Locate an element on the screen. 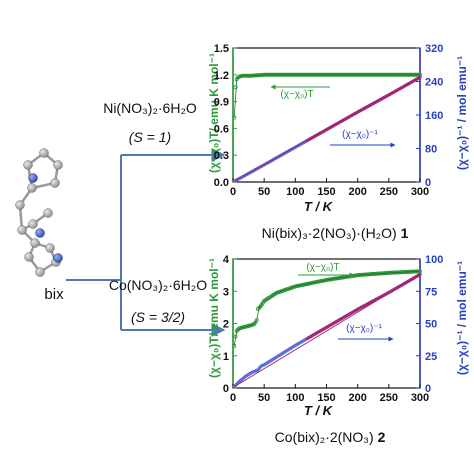 Image resolution: width=474 pixels, height=452 pixels. reaction-arrows is located at coordinates (146, 242).